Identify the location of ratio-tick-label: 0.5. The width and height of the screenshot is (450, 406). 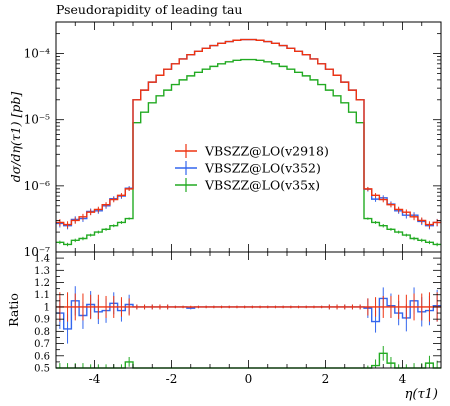
(42, 369).